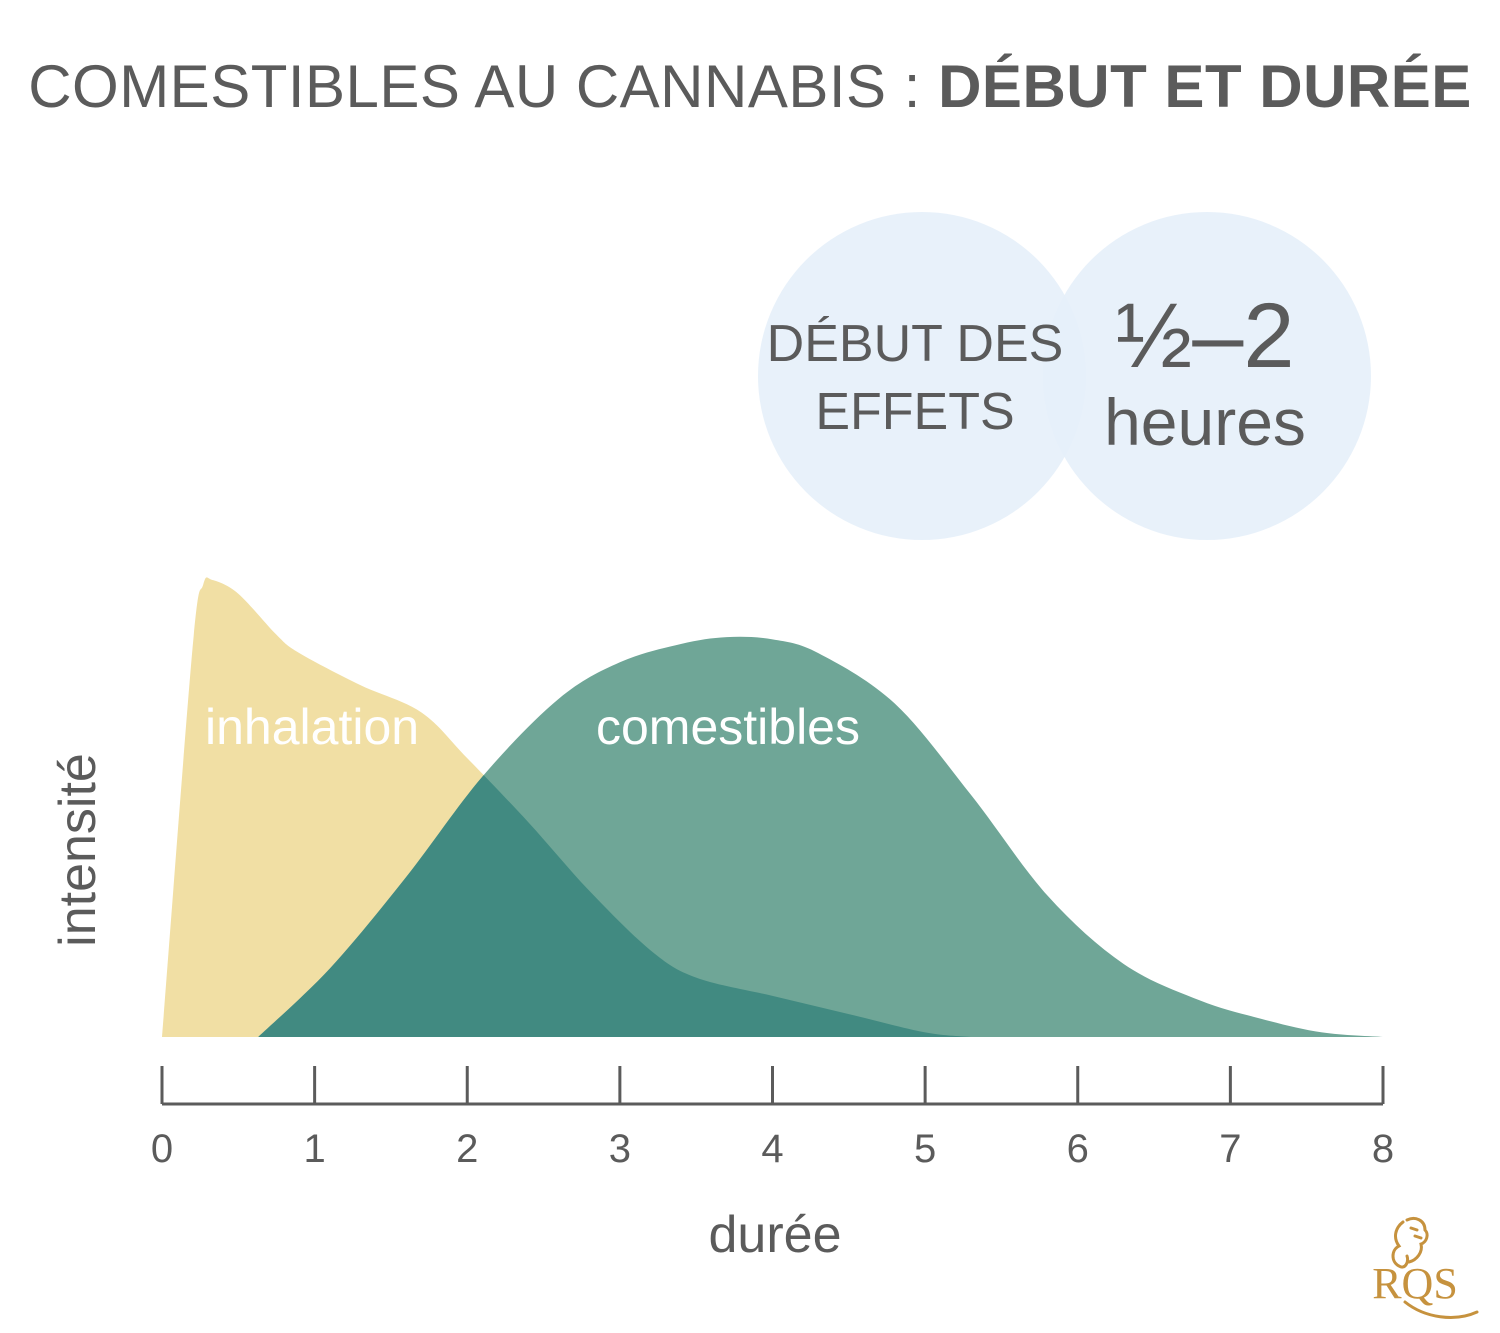 The width and height of the screenshot is (1500, 1333). I want to click on series-label-inhalation: inhalation, so click(312, 727).